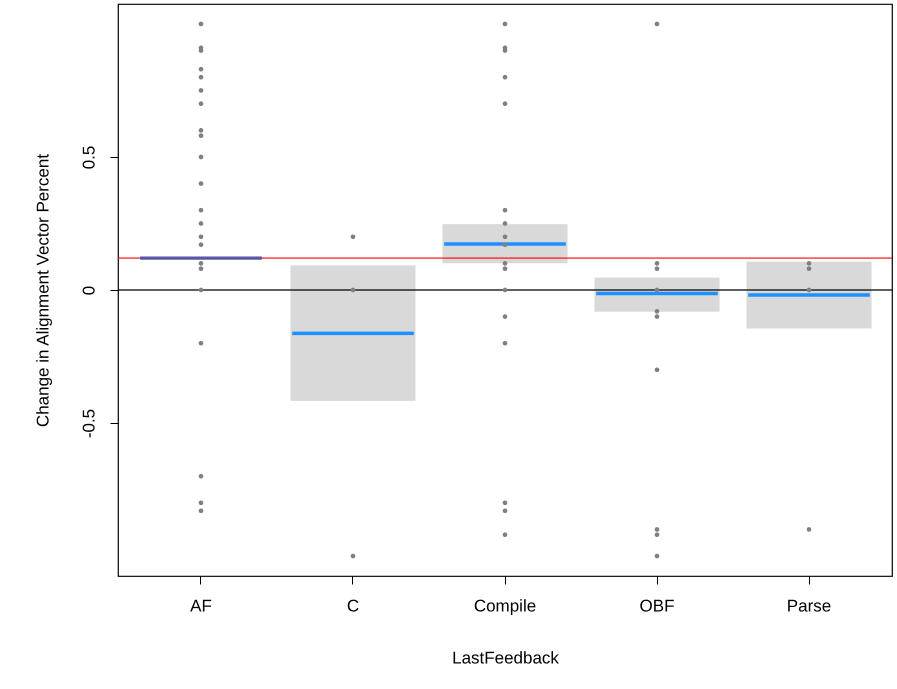 This screenshot has height=689, width=897. What do you see at coordinates (201, 606) in the screenshot?
I see `x-tick-label: AF` at bounding box center [201, 606].